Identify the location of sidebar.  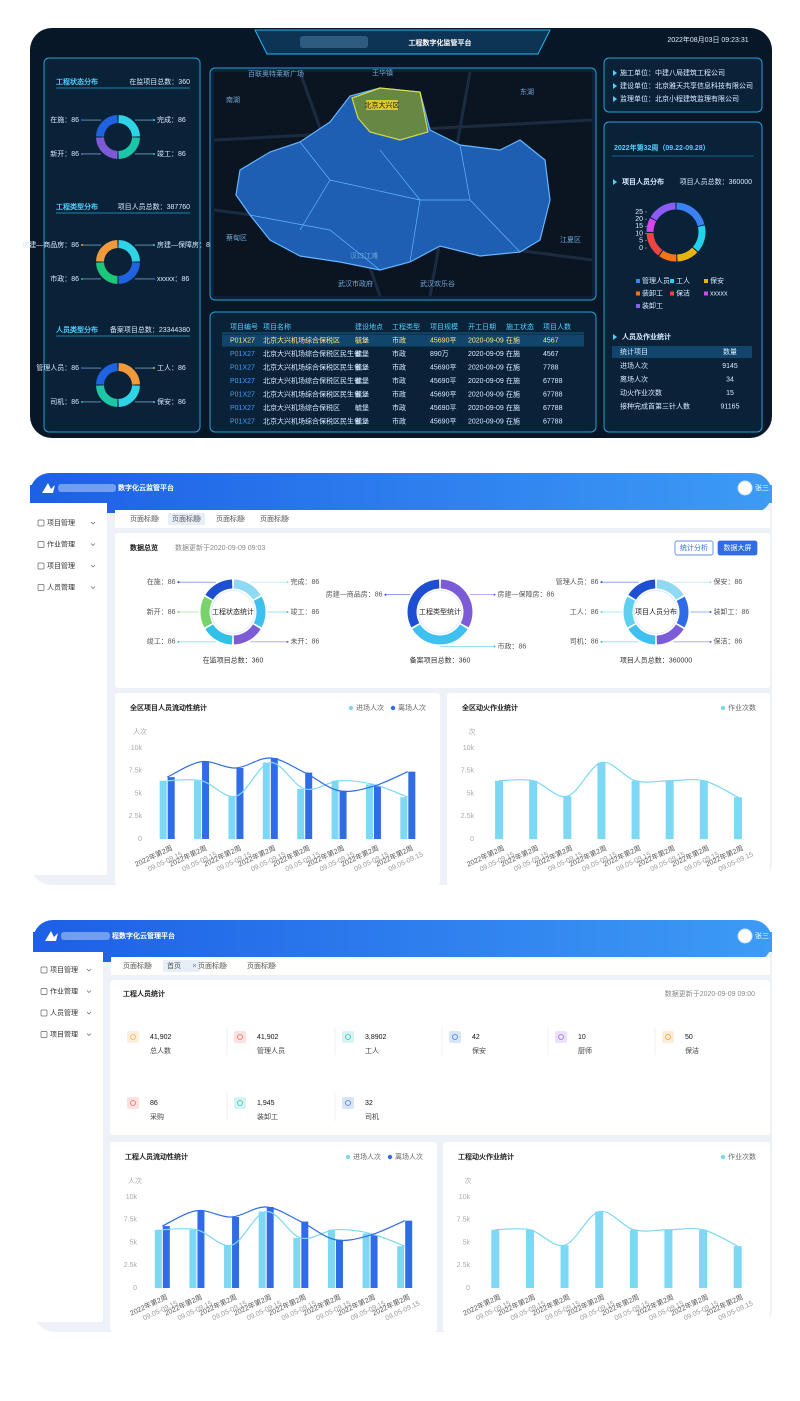
(68, 689).